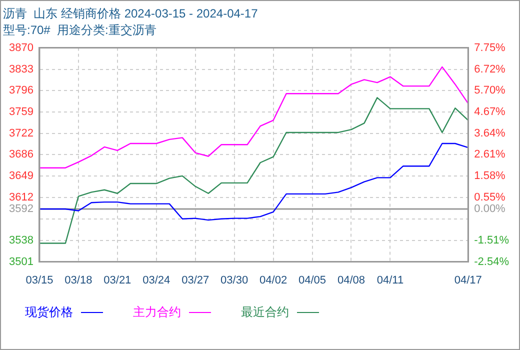 The image size is (520, 350). Describe the element at coordinates (78, 280) in the screenshot. I see `x-tick-label: 03/18` at that location.